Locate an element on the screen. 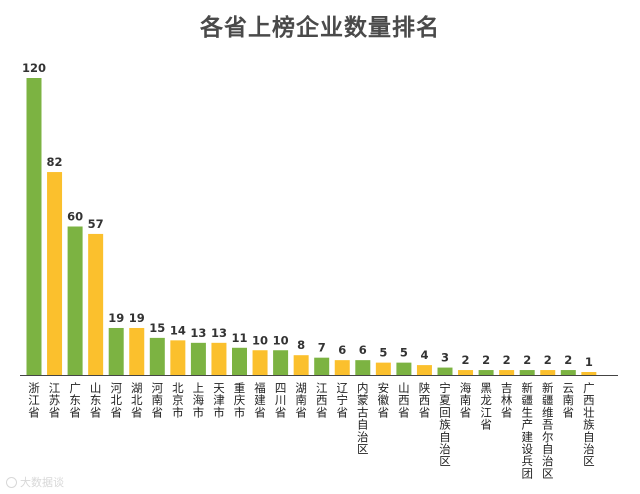 The image size is (640, 494). bar-广东省 is located at coordinates (75, 300).